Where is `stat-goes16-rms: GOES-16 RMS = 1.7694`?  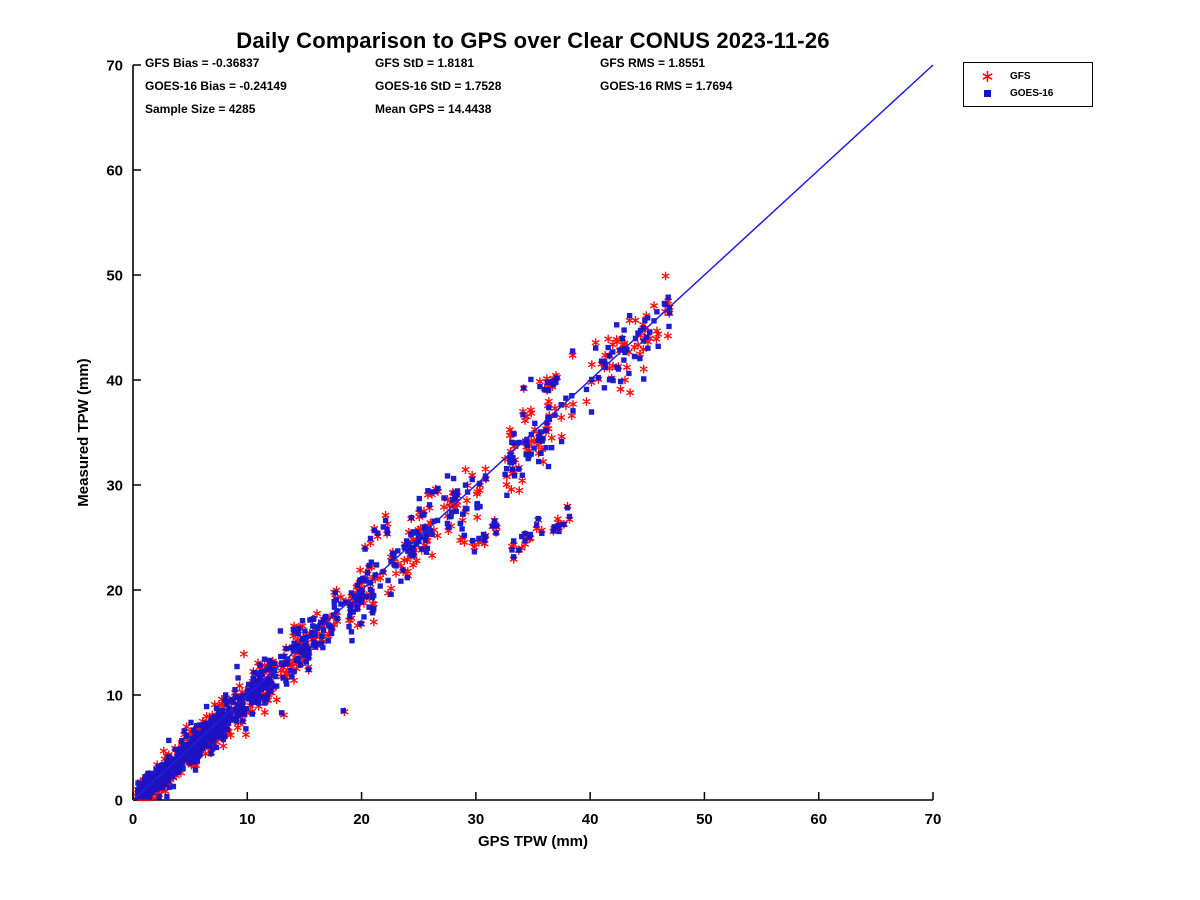
stat-goes16-rms: GOES-16 RMS = 1.7694 is located at coordinates (666, 86).